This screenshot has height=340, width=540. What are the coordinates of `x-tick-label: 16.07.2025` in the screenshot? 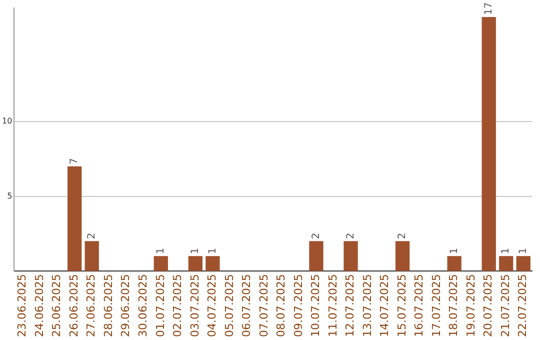 It's located at (419, 306).